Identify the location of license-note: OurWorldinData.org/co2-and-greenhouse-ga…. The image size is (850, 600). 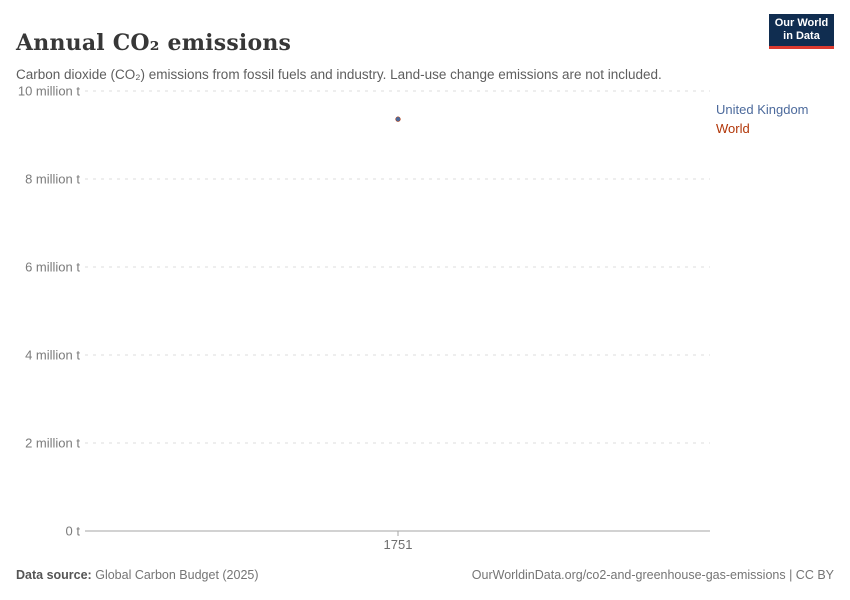
(652, 575).